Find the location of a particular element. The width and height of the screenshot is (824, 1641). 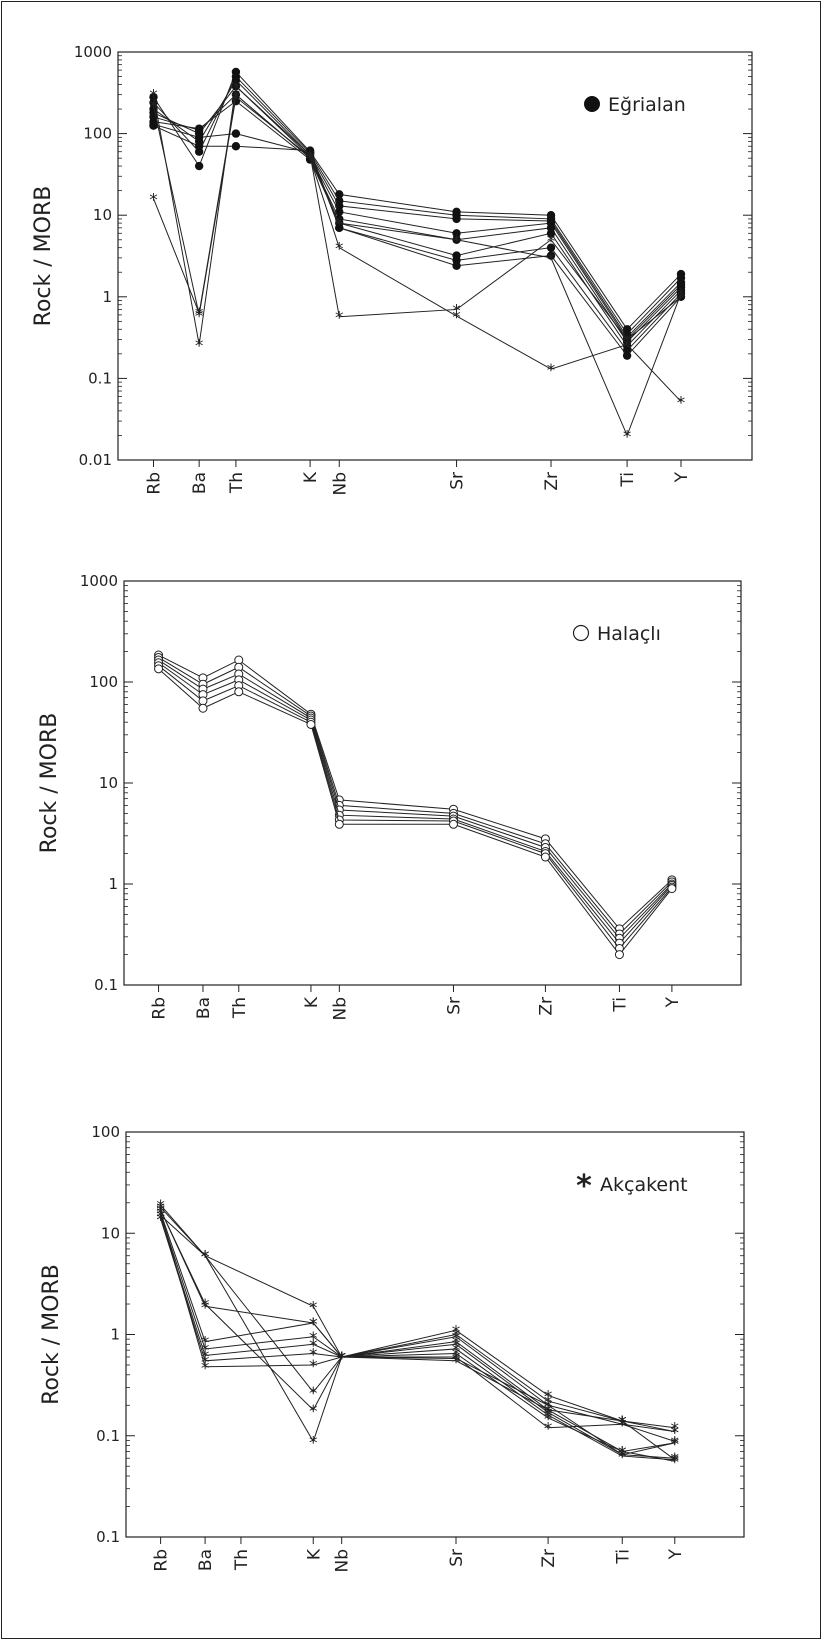

series-11: ********* is located at coordinates (417, 268).